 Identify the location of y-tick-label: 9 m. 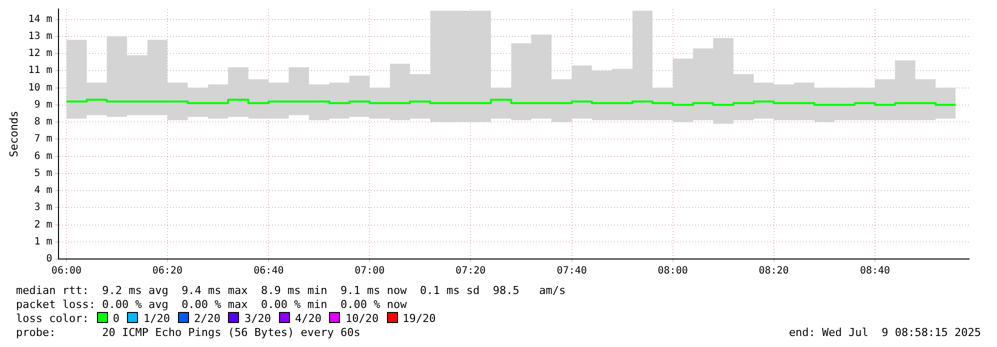
(43, 104).